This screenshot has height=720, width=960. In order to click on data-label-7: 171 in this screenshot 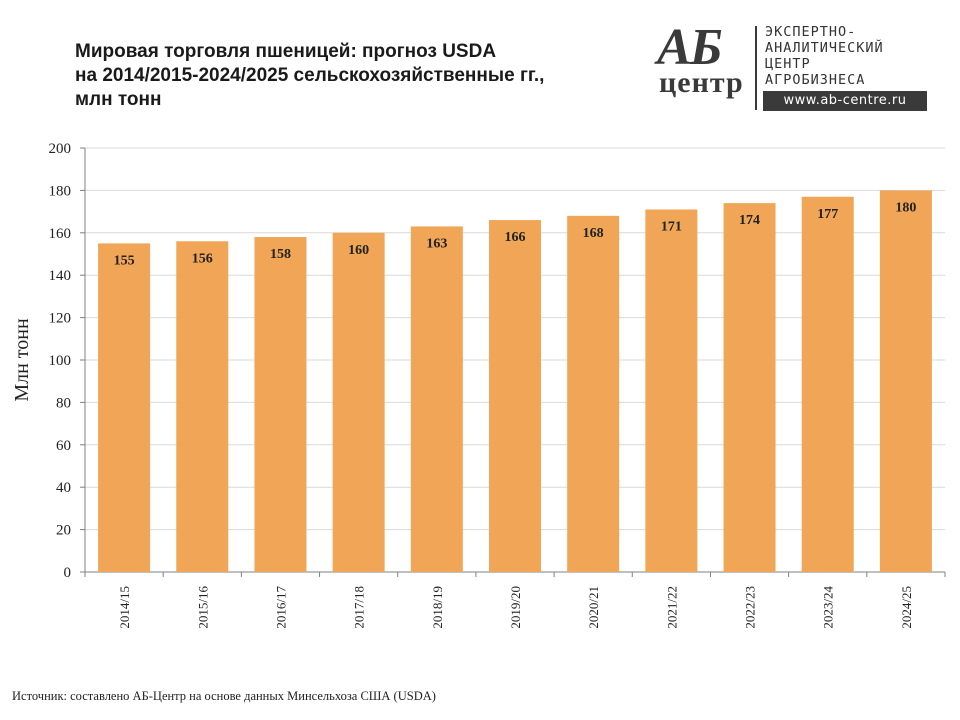, I will do `click(671, 226)`.